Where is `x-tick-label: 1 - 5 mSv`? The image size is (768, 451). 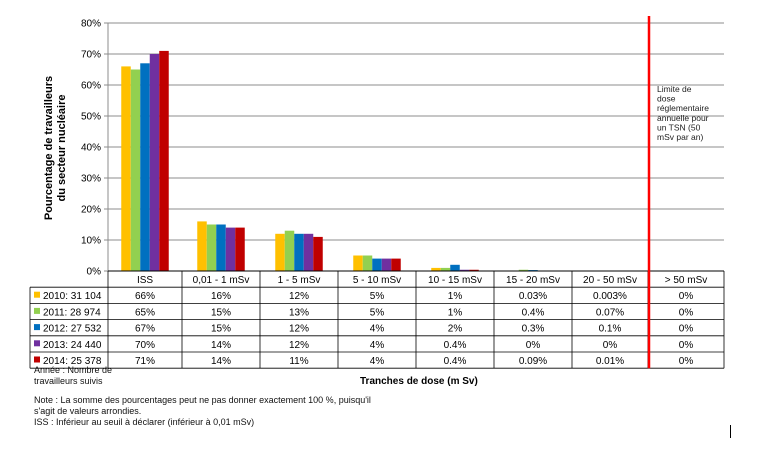
x-tick-label: 1 - 5 mSv is located at coordinates (299, 280).